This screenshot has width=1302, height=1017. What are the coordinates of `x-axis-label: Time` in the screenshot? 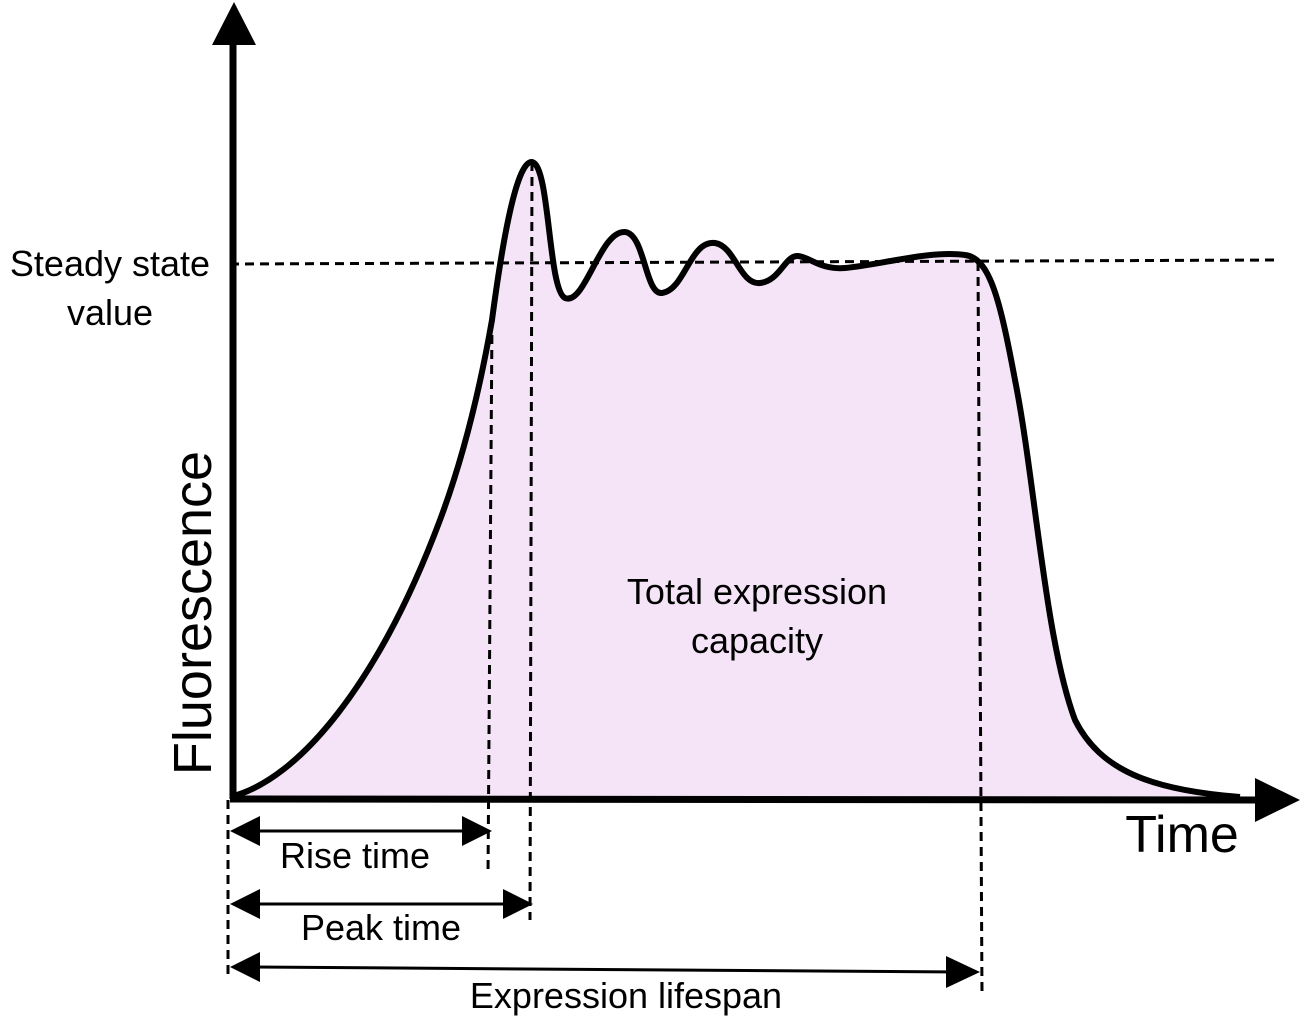 It's located at (1182, 835).